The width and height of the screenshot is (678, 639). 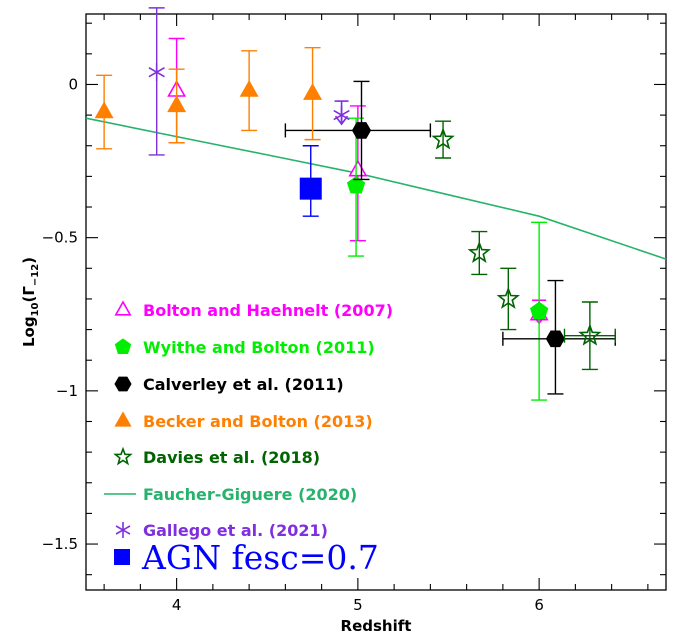 What do you see at coordinates (539, 605) in the screenshot?
I see `x-tick-label: 6` at bounding box center [539, 605].